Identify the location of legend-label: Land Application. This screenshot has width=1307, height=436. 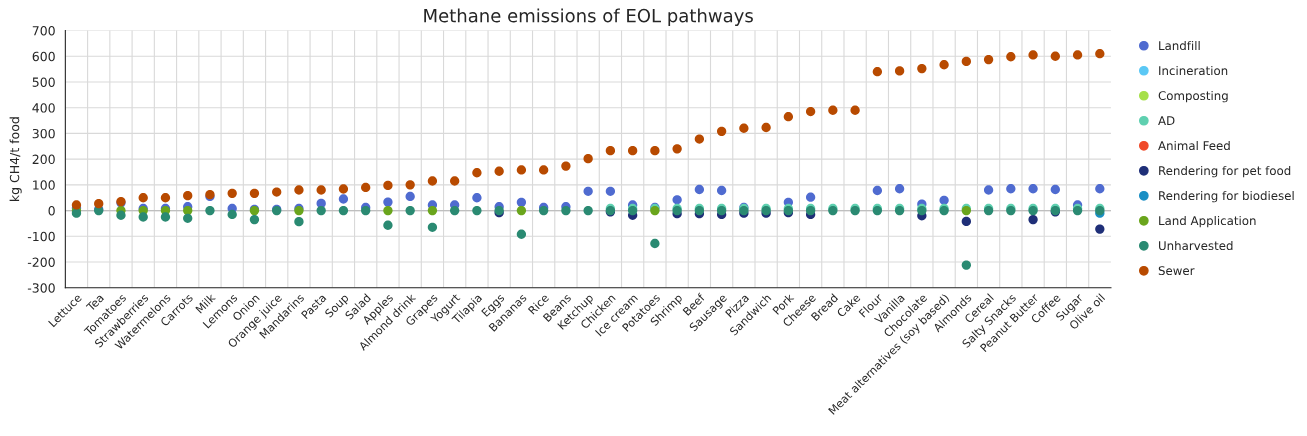
(1207, 221).